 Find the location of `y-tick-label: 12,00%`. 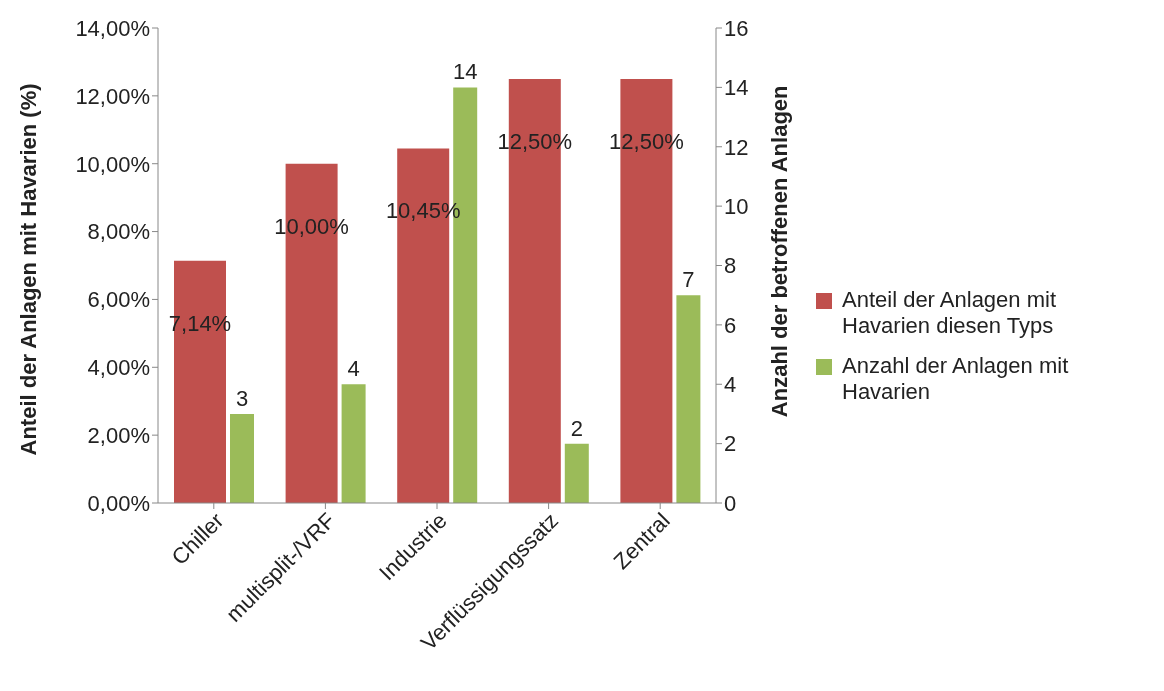

y-tick-label: 12,00% is located at coordinates (112, 96).